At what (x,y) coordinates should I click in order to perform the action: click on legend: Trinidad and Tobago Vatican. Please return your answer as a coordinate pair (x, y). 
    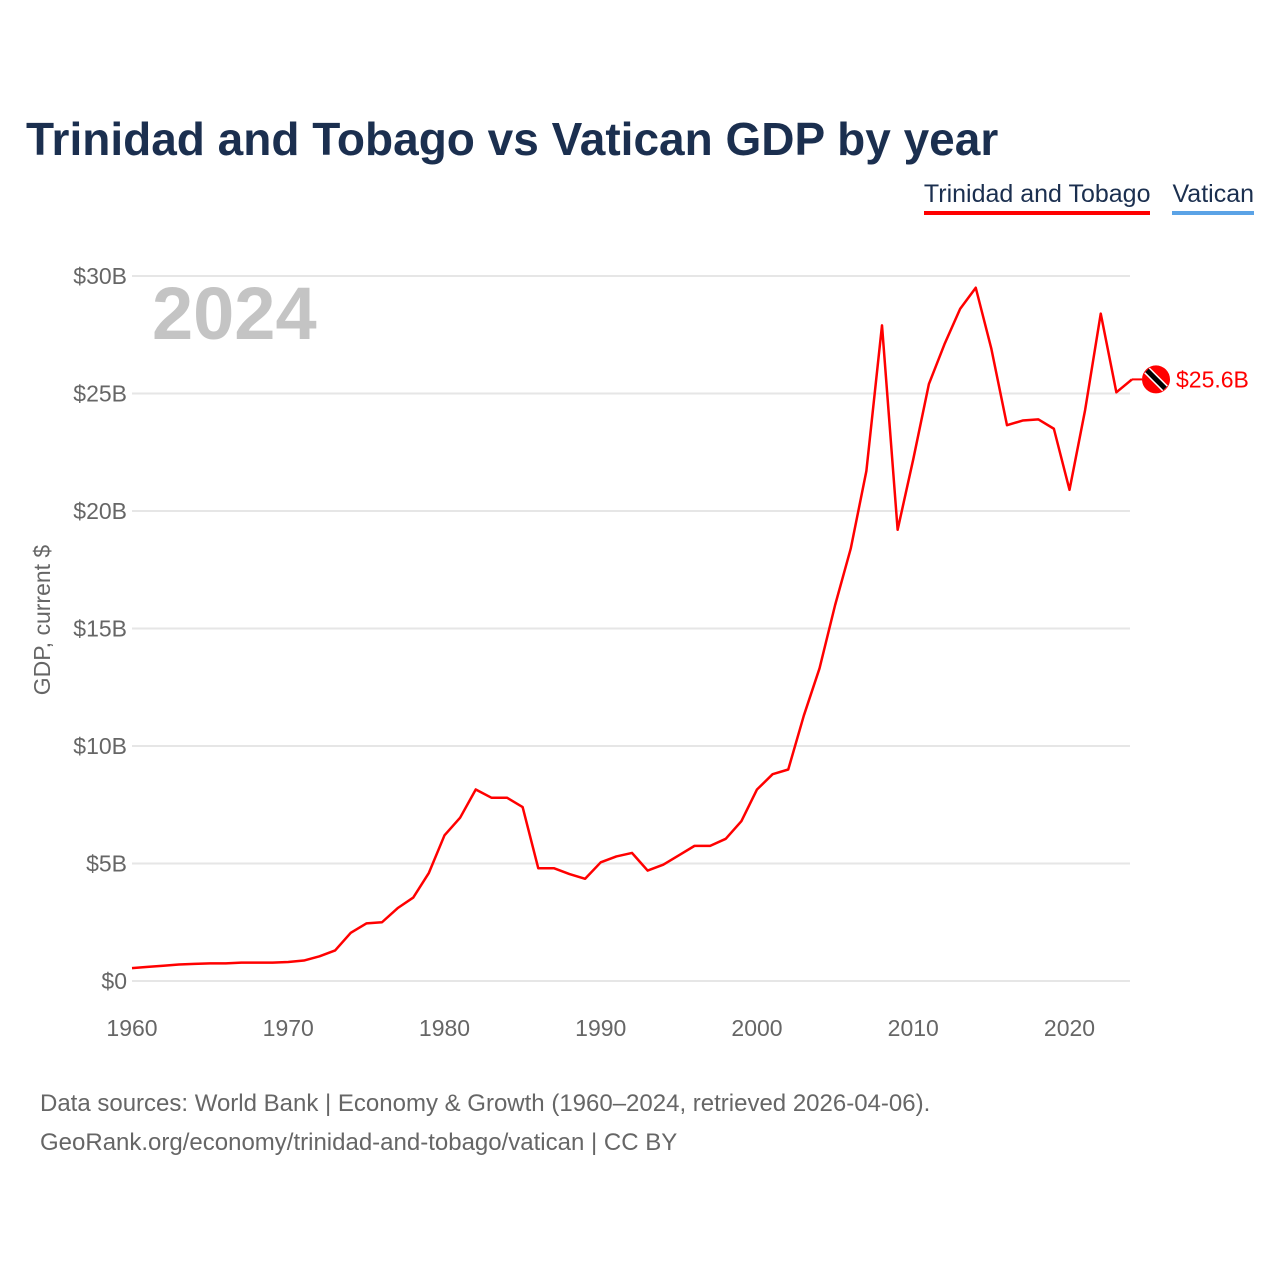
    Looking at the image, I should click on (1088, 197).